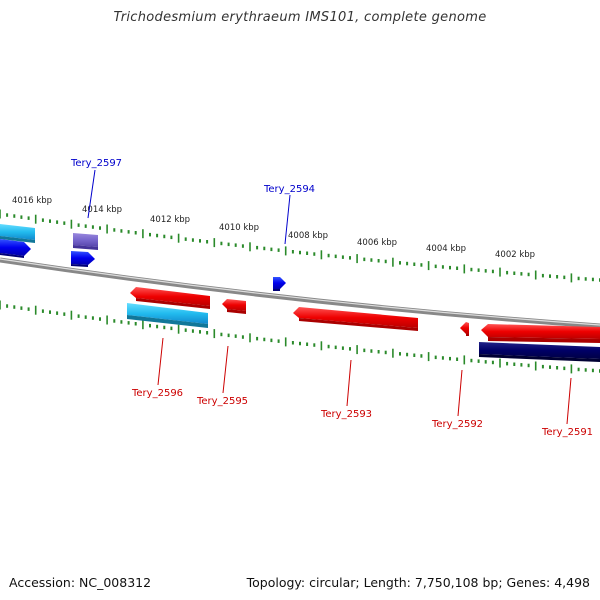  I want to click on scale-label-4014: 4014 kbp, so click(102, 210).